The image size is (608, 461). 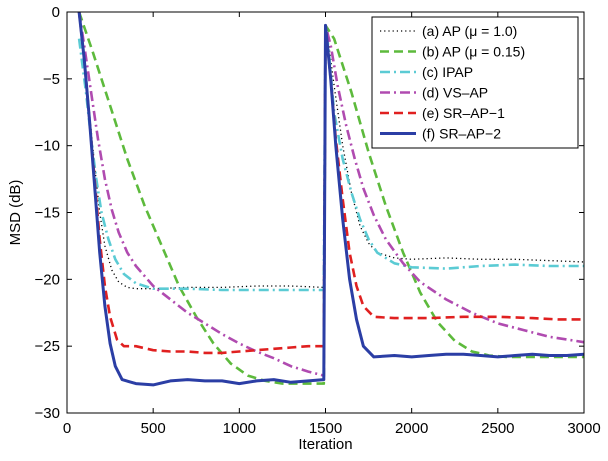 I want to click on legend-box, so click(x=475, y=82).